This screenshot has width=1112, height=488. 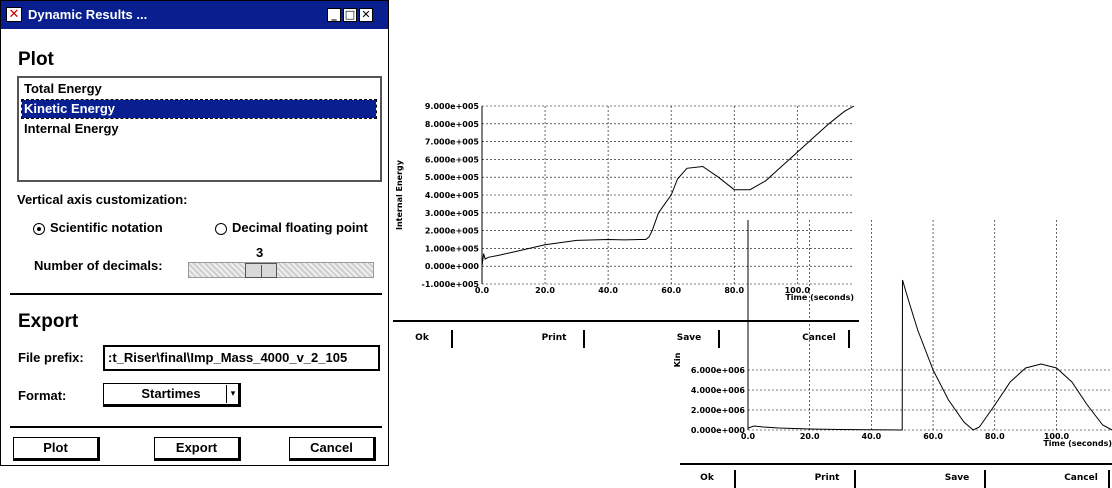 I want to click on chart1-ok-button: Ok, so click(x=423, y=339).